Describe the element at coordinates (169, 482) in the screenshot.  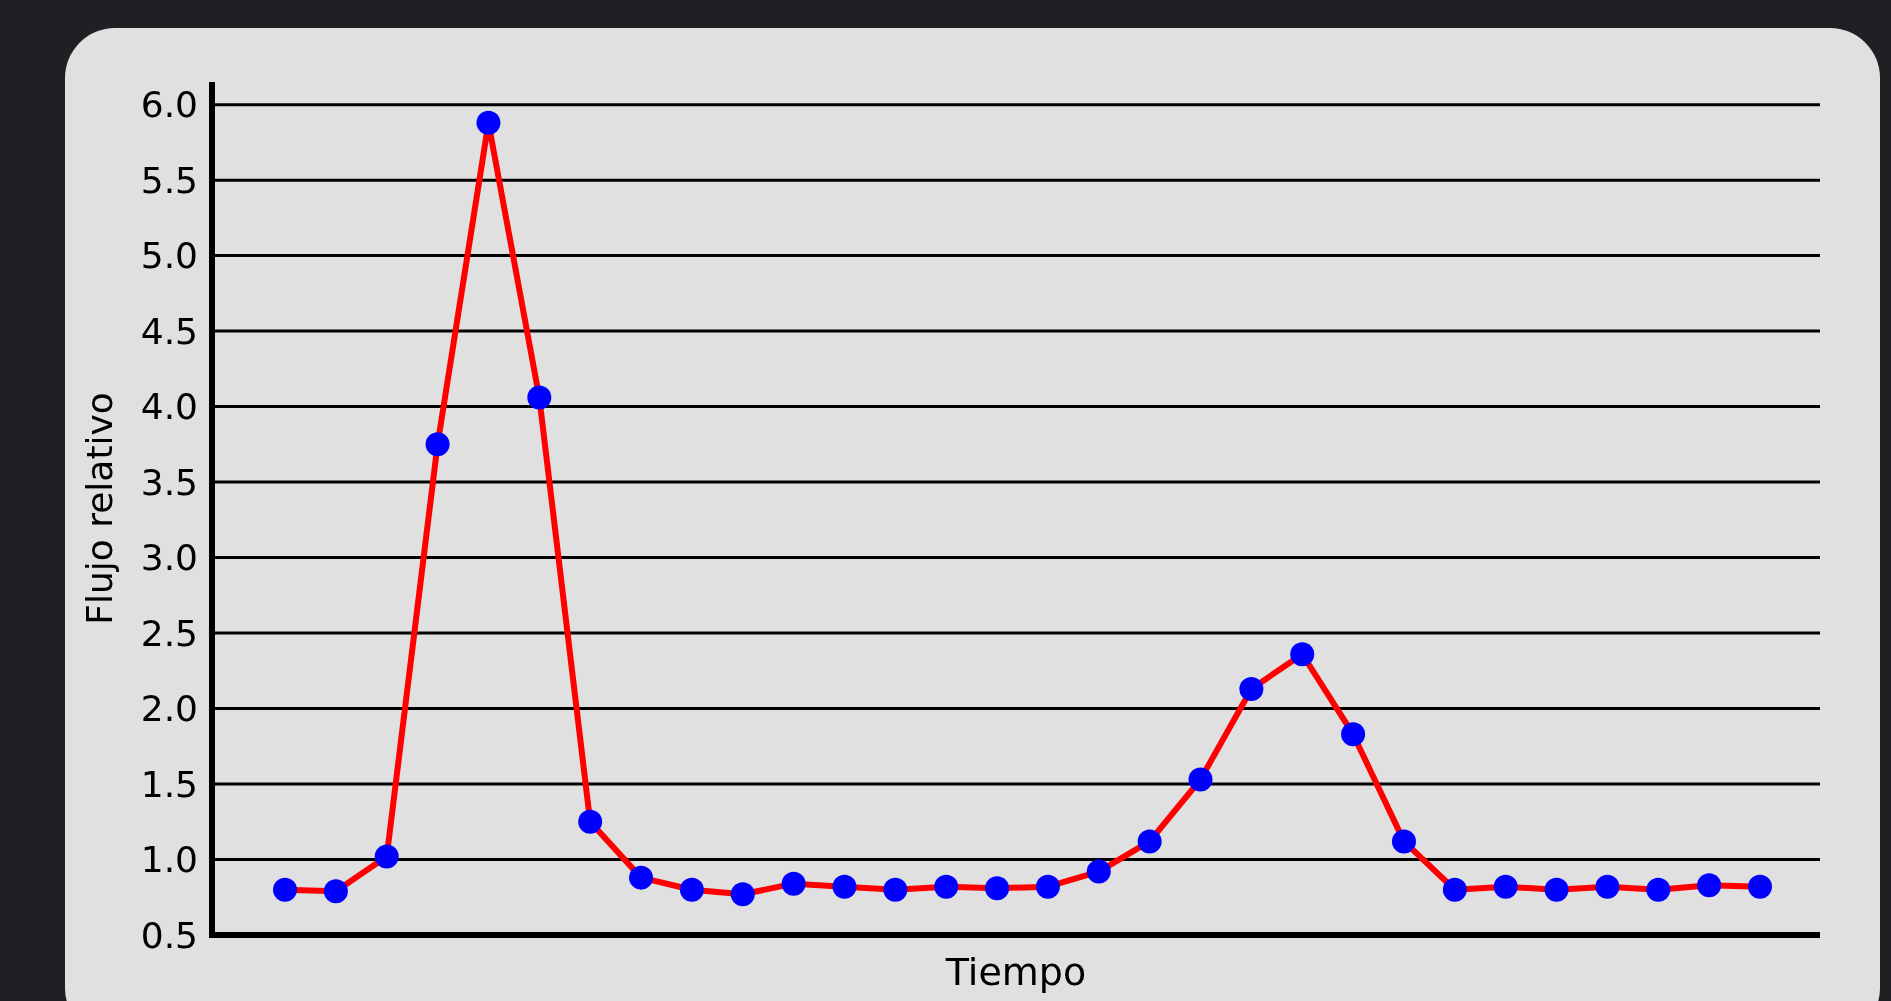
I see `y-tick-label: 3.5` at that location.